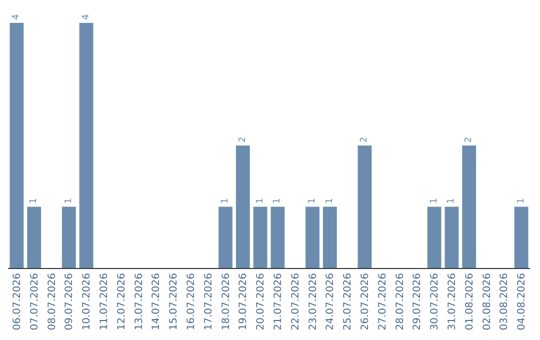 The image size is (540, 340). What do you see at coordinates (226, 301) in the screenshot?
I see `x-tick-label: 18.07.2026` at bounding box center [226, 301].